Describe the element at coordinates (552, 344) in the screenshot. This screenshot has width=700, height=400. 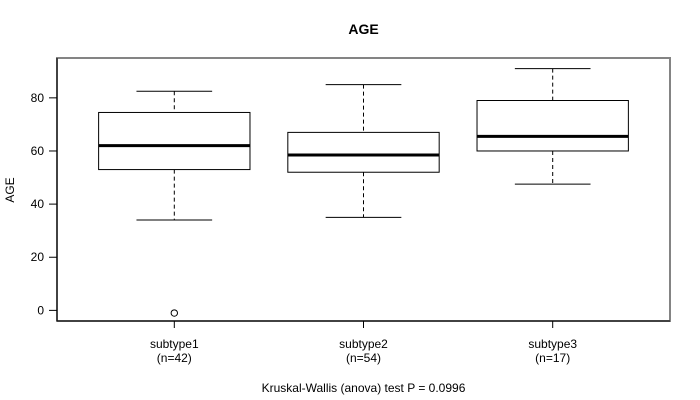
I see `x-category-label: subtype3` at that location.